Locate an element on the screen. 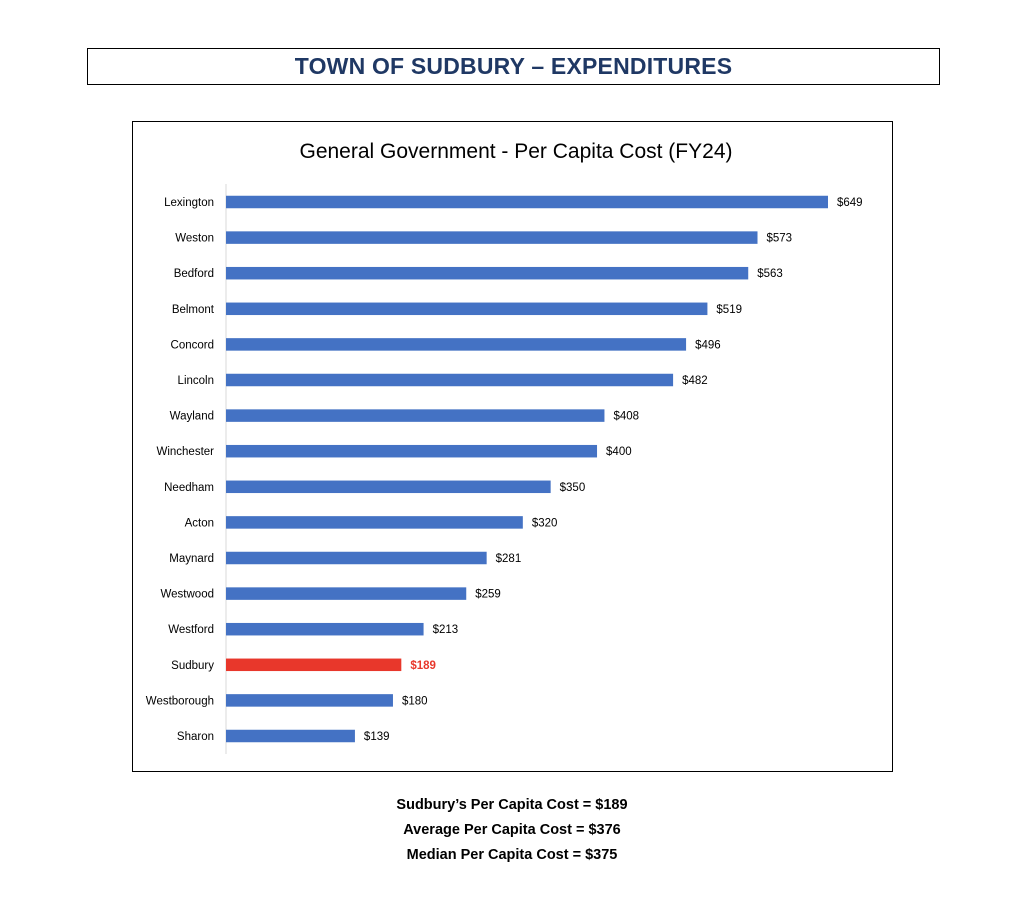 The height and width of the screenshot is (908, 1024). category-label-westborough: Westborough is located at coordinates (180, 701).